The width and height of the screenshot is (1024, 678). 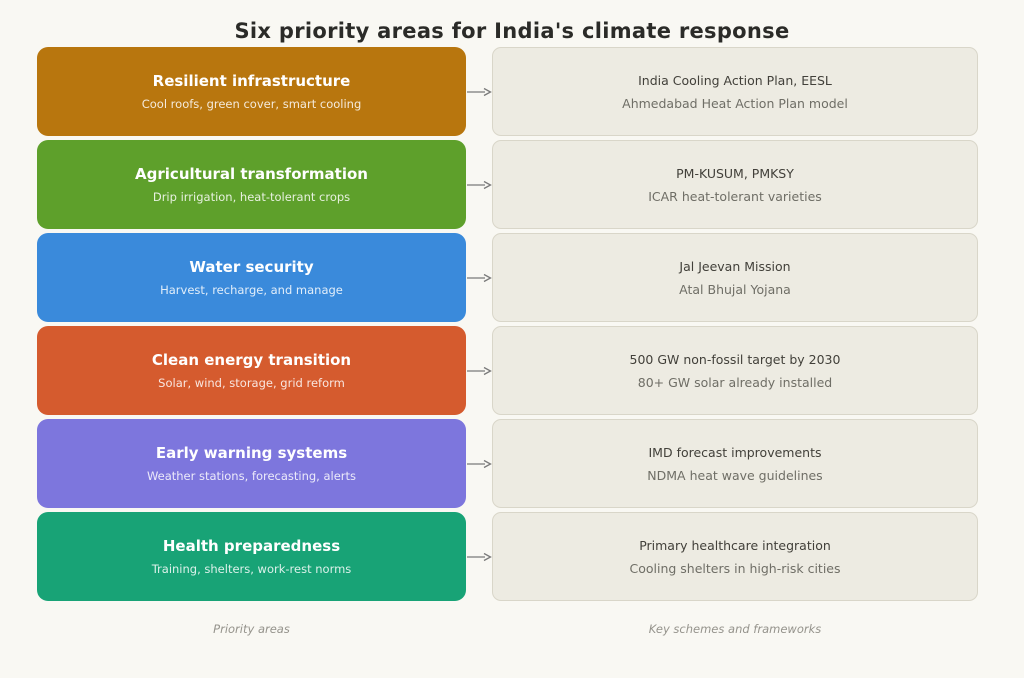 What do you see at coordinates (251, 476) in the screenshot?
I see `priority-subtitle: Weather stations, forecasting, alerts` at bounding box center [251, 476].